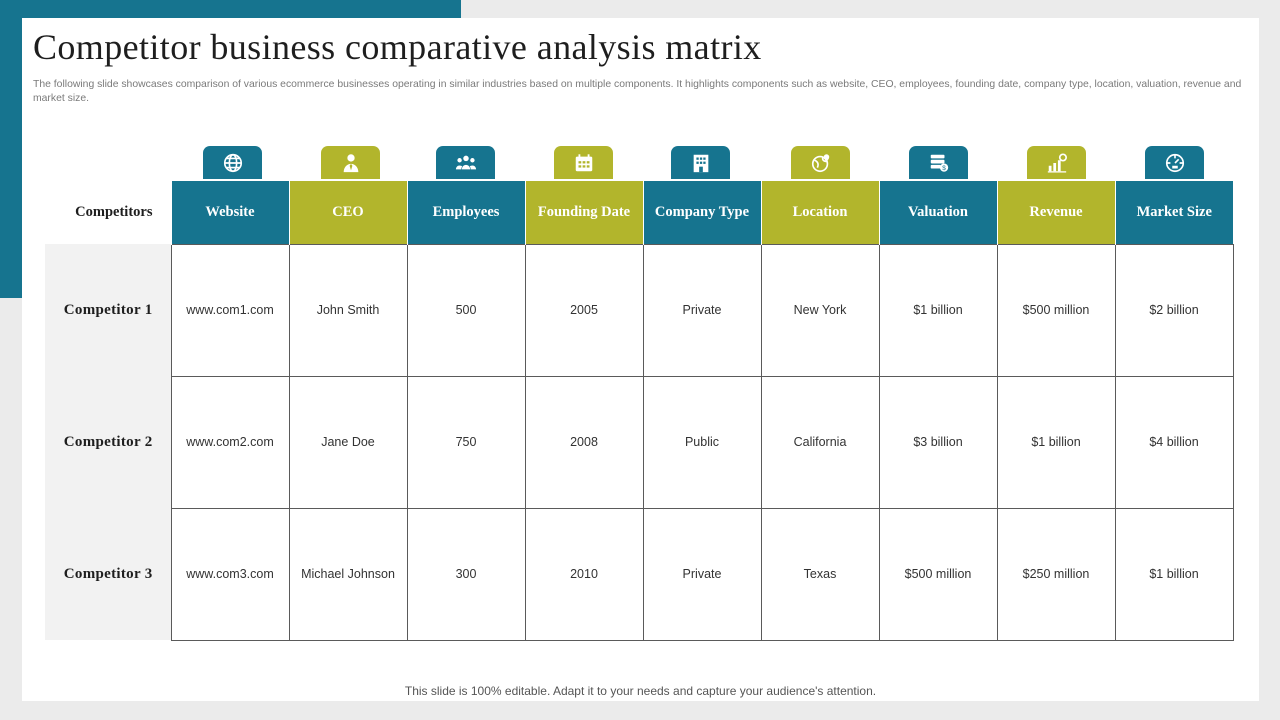 The image size is (1280, 720). What do you see at coordinates (466, 442) in the screenshot?
I see `table-cell: 750` at bounding box center [466, 442].